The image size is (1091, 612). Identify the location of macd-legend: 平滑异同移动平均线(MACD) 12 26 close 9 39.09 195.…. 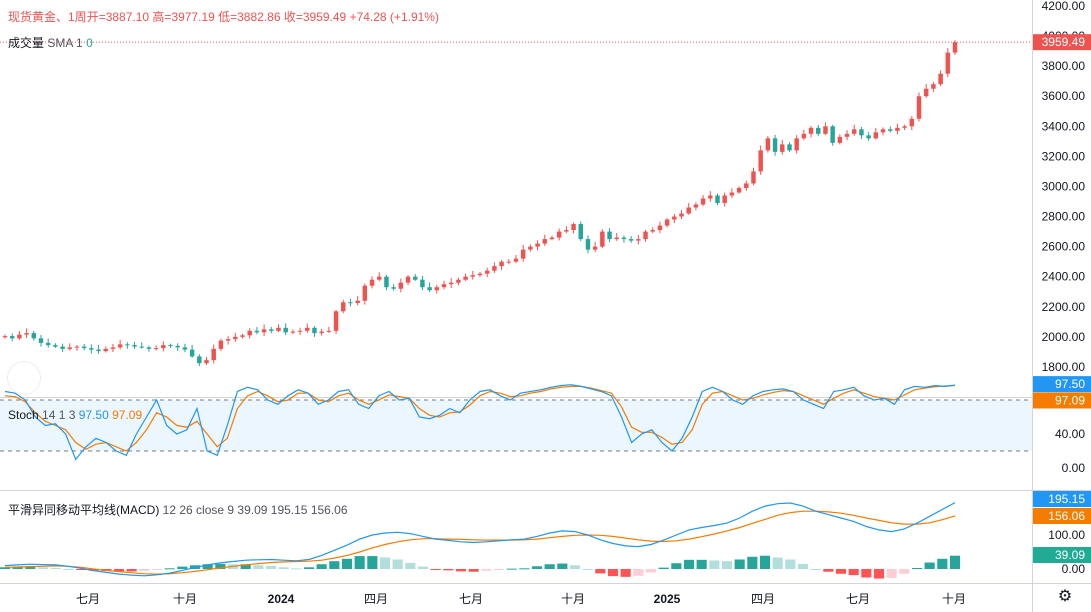
(178, 509).